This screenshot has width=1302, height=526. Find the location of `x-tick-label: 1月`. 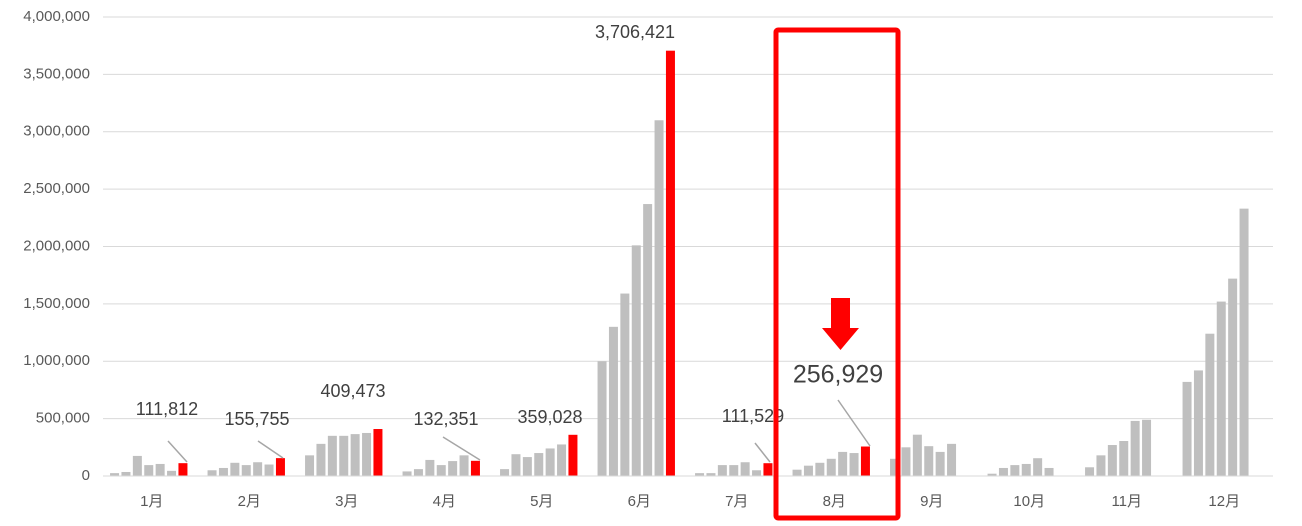

x-tick-label: 1月 is located at coordinates (151, 501).